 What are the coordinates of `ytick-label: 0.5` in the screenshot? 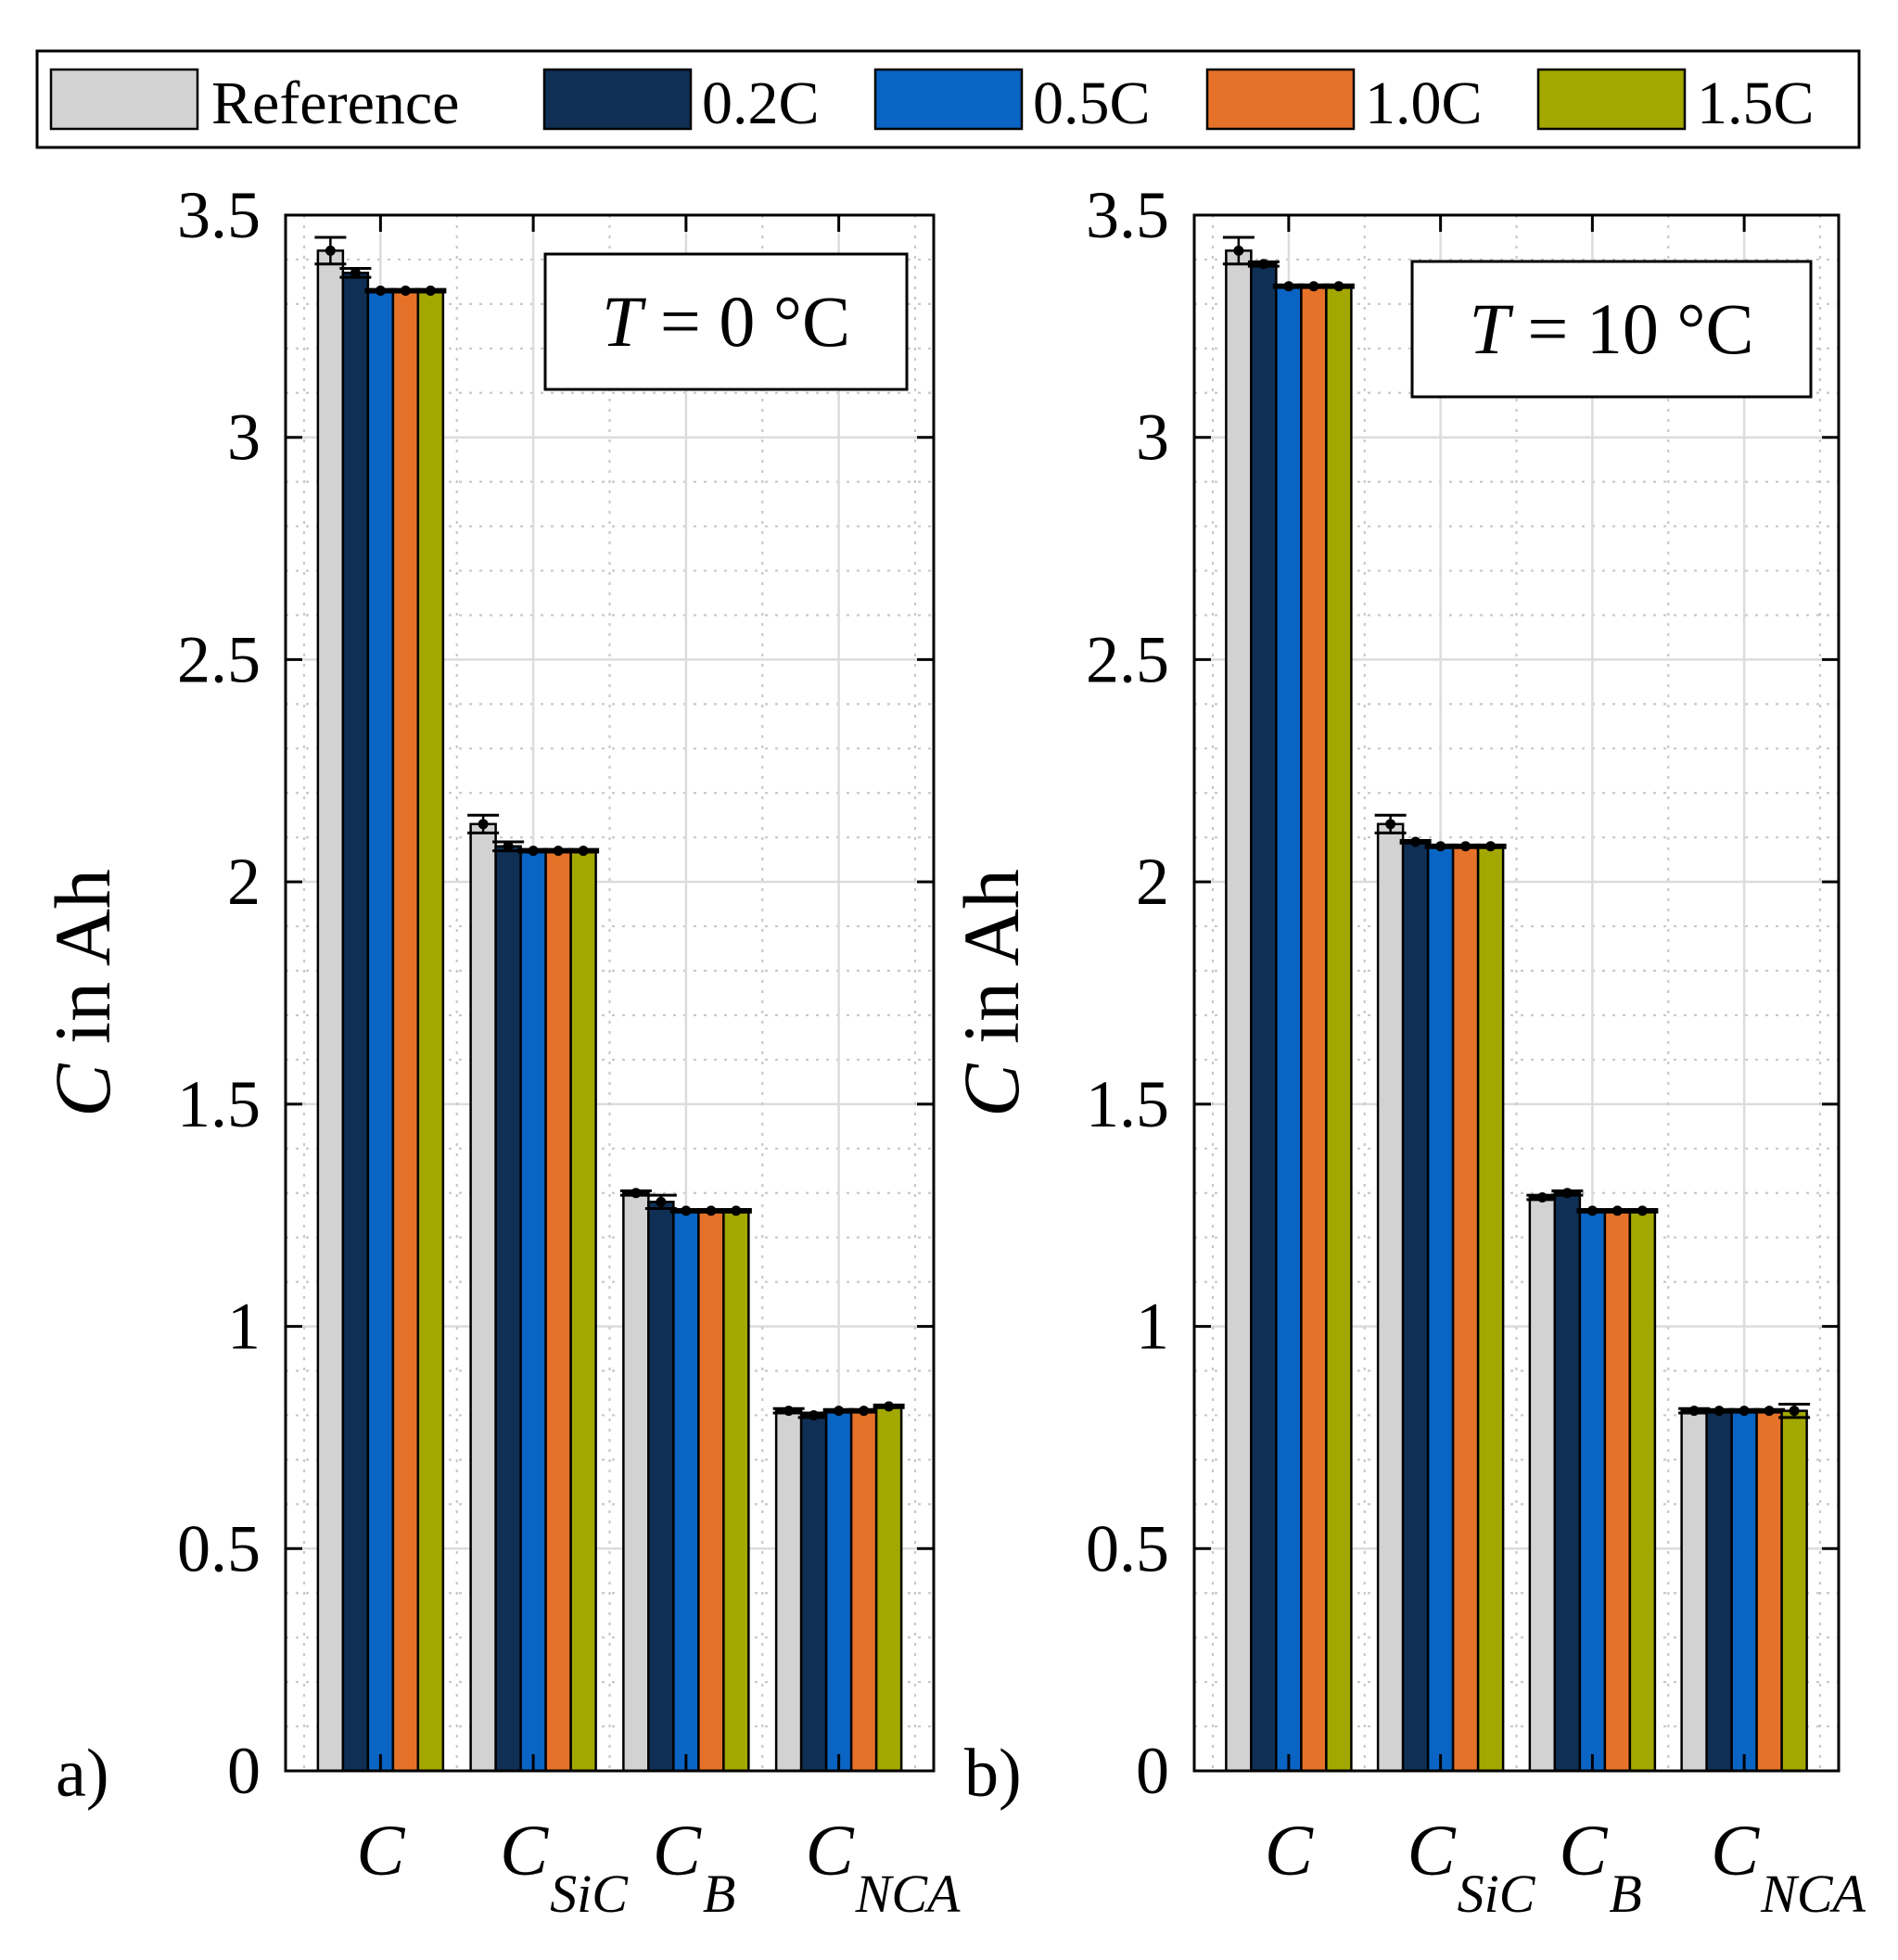 It's located at (1127, 1548).